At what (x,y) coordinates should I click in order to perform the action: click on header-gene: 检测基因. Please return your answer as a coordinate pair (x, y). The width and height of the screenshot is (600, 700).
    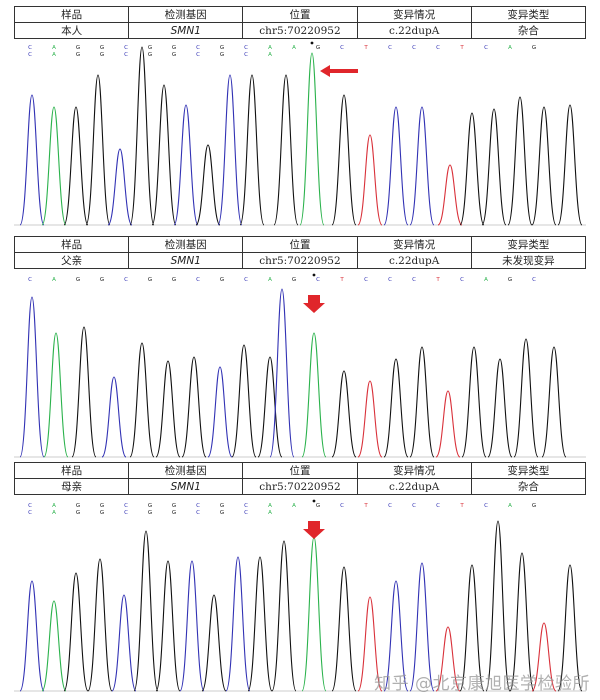
    Looking at the image, I should click on (186, 244).